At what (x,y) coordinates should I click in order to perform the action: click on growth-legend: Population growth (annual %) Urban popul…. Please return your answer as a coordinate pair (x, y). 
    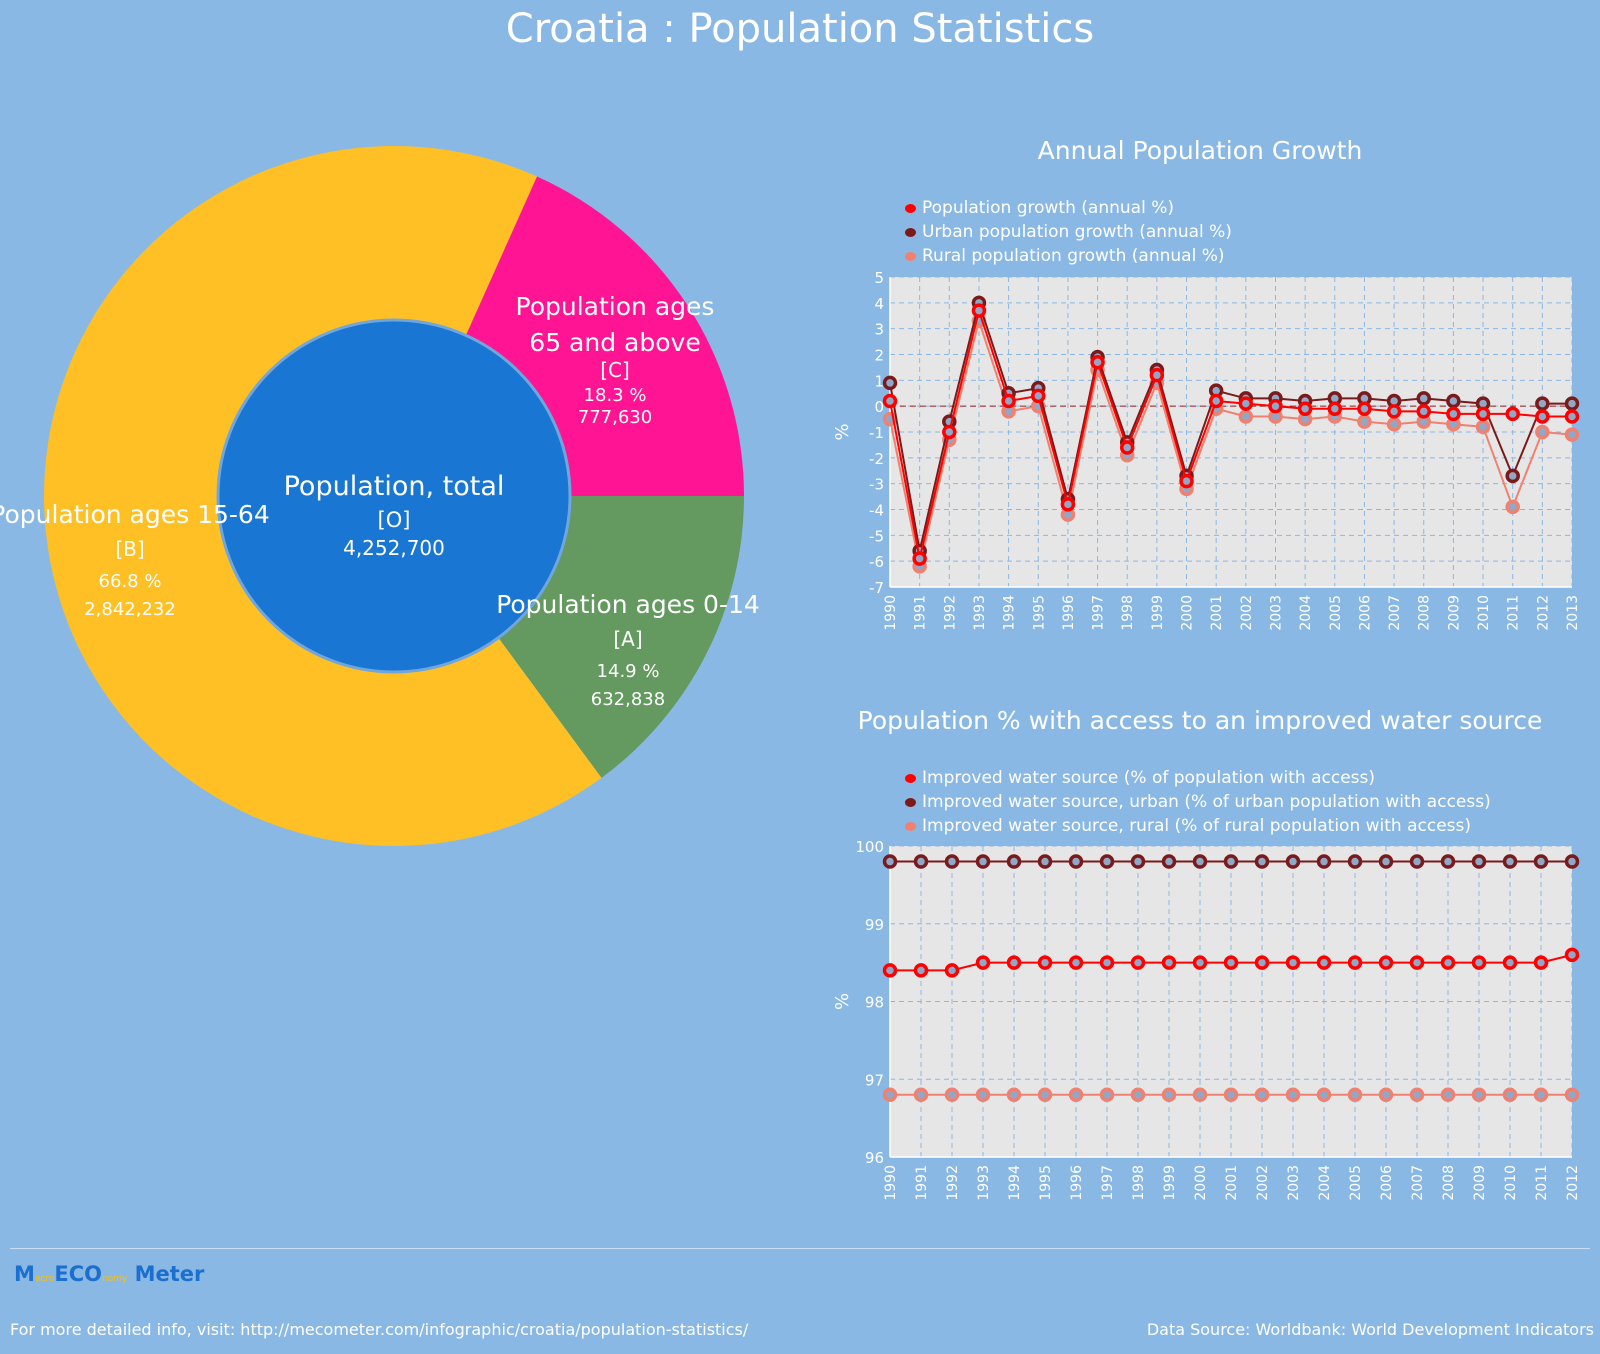
    Looking at the image, I should click on (1068, 232).